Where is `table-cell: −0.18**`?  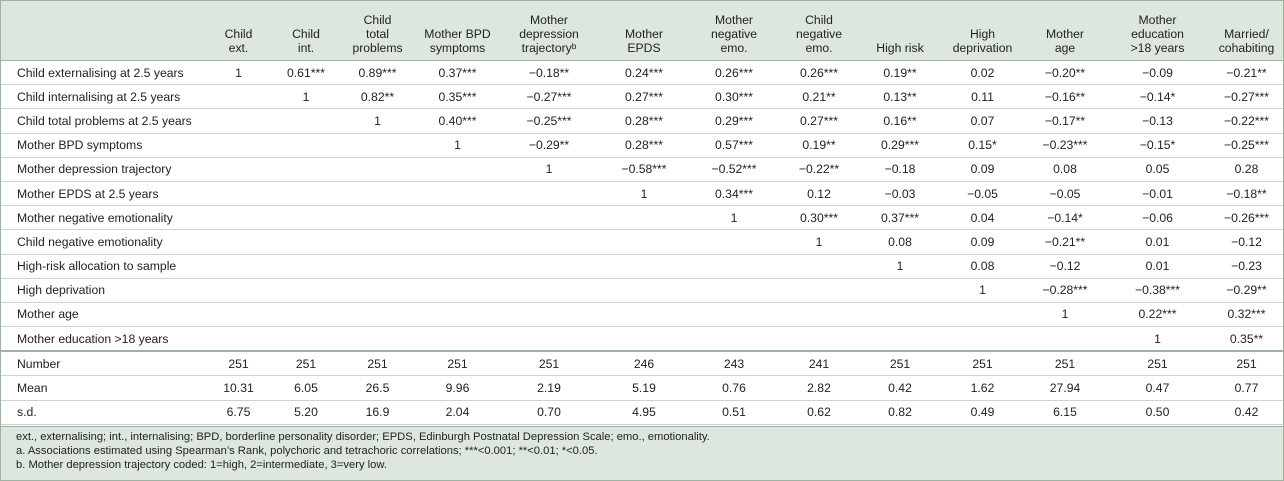
table-cell: −0.18** is located at coordinates (1246, 194).